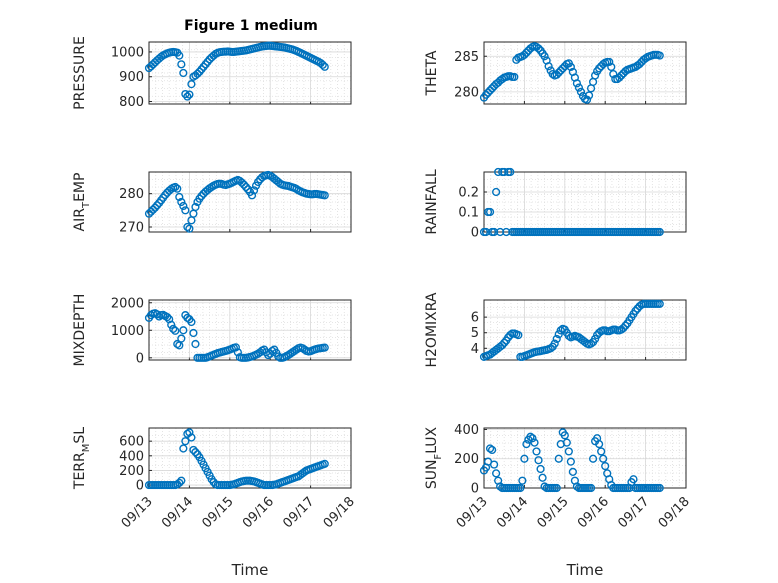 The height and width of the screenshot is (583, 778). What do you see at coordinates (475, 333) in the screenshot?
I see `y-tick-label: 5` at bounding box center [475, 333].